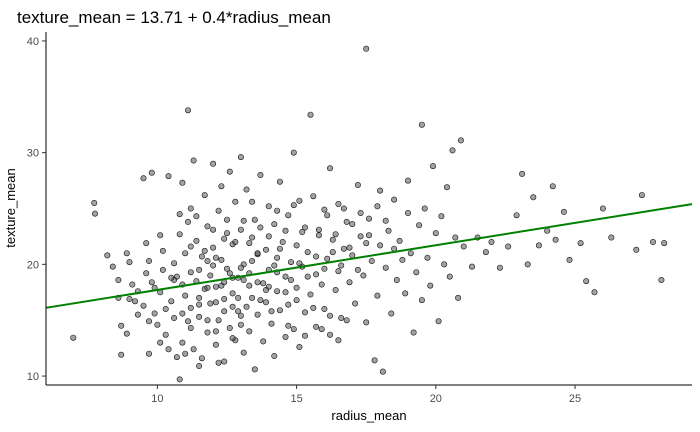 The width and height of the screenshot is (700, 432). I want to click on chart-title: texture_mean = 13.71 + 0.4*radius_mean, so click(174, 17).